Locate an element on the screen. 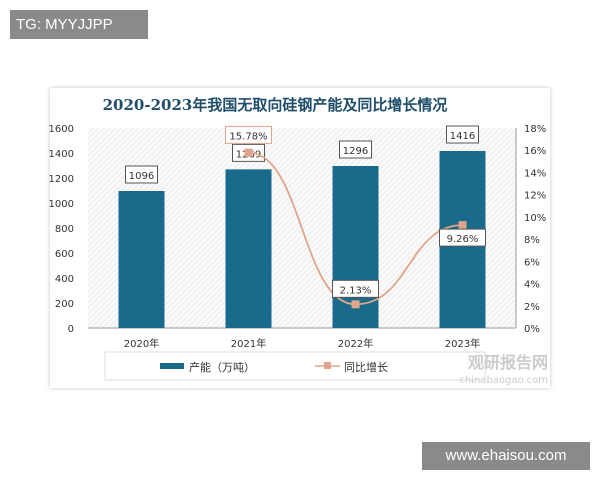  bar-data-label: 1096 is located at coordinates (141, 176).